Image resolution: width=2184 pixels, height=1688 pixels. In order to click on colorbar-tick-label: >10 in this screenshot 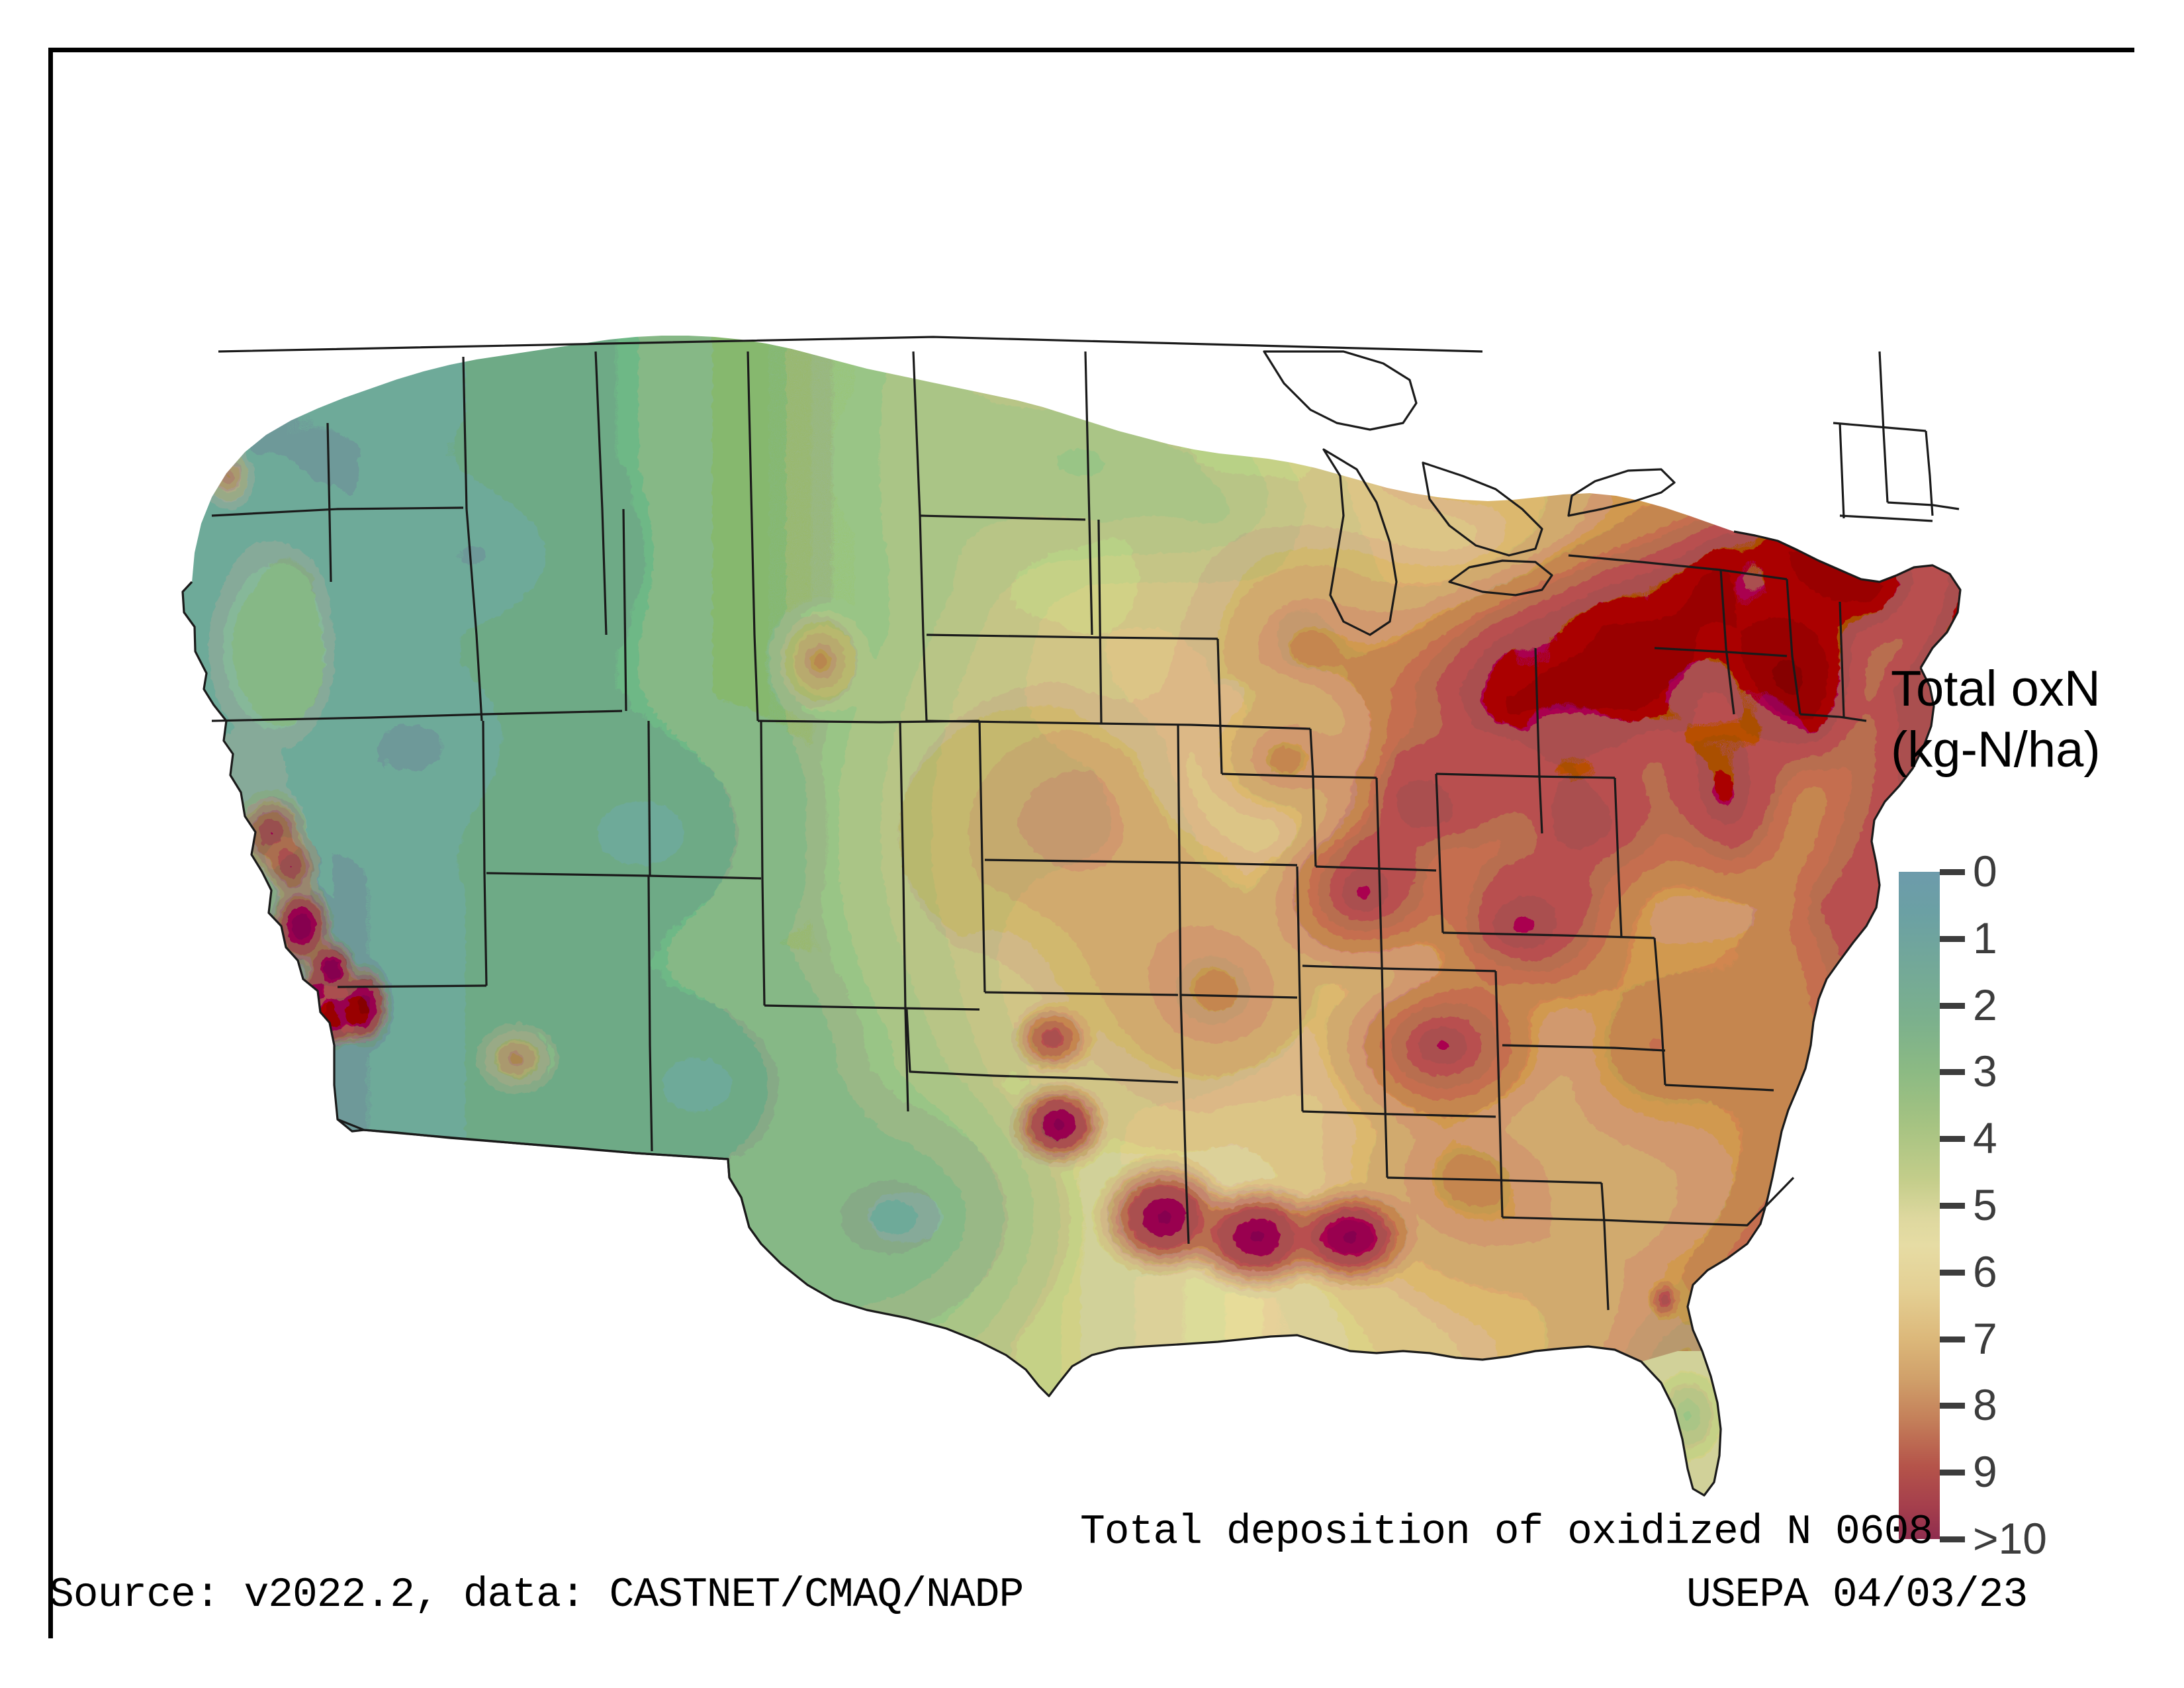, I will do `click(2010, 1538)`.